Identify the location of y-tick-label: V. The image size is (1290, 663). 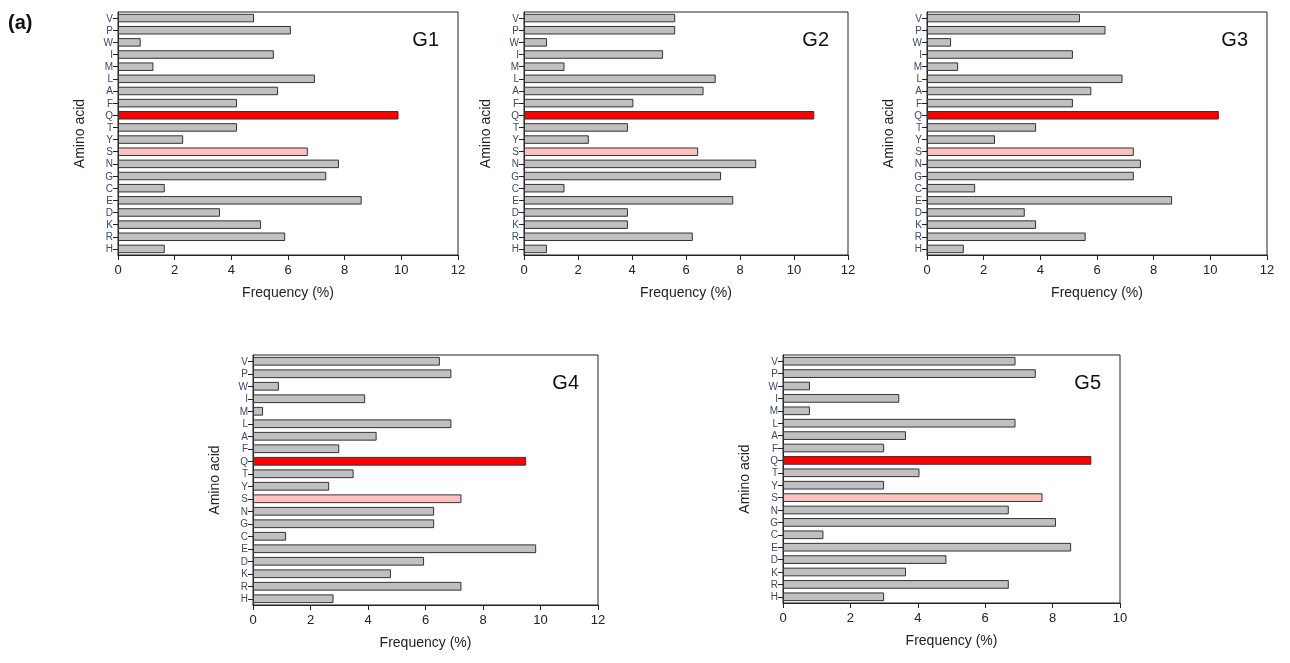
(516, 18).